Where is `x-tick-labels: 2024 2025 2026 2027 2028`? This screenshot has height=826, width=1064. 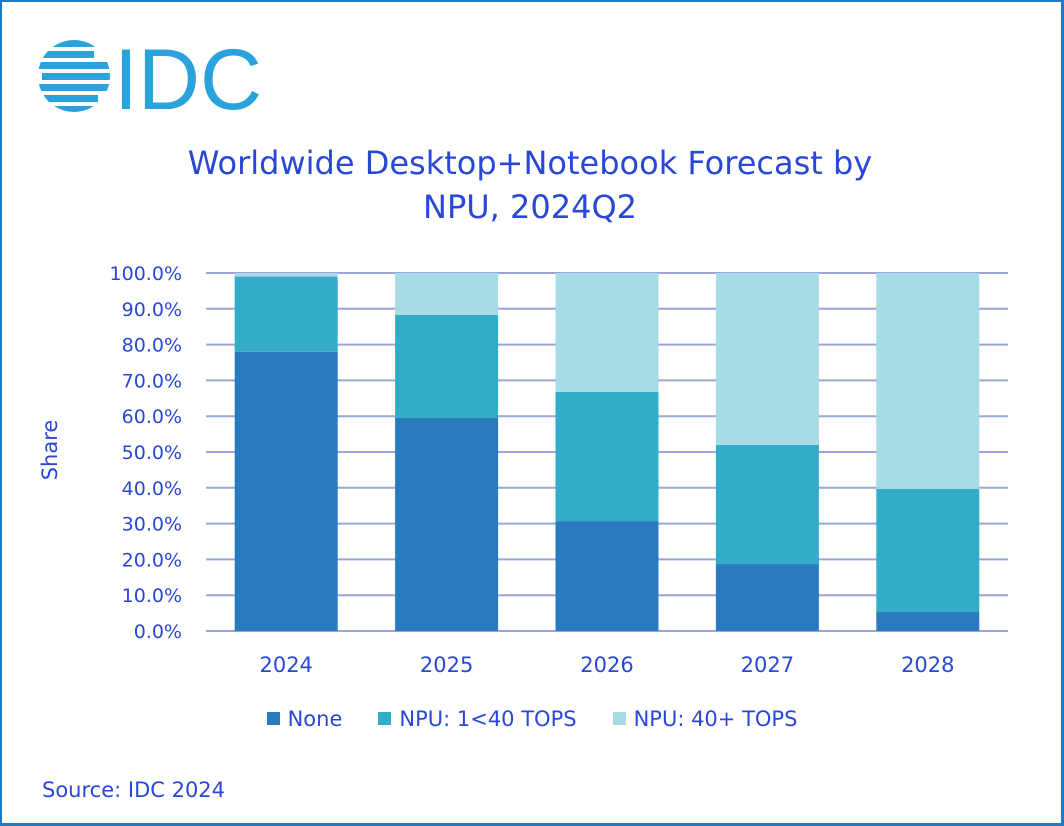 x-tick-labels: 2024 2025 2026 2027 2028 is located at coordinates (606, 665).